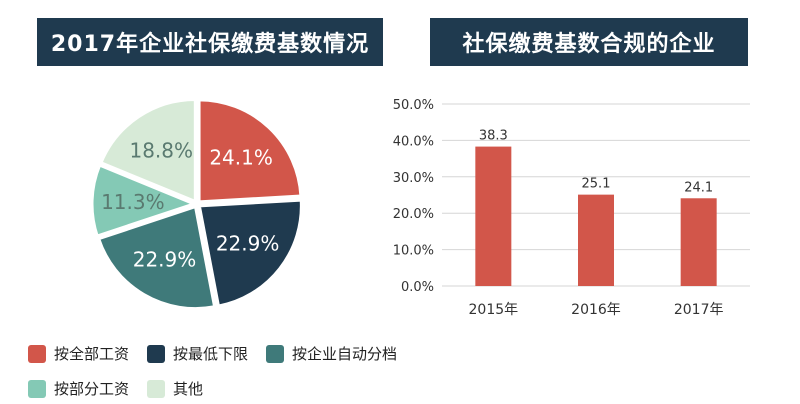 Image resolution: width=800 pixels, height=404 pixels. I want to click on legend-label: 按最低下限, so click(211, 354).